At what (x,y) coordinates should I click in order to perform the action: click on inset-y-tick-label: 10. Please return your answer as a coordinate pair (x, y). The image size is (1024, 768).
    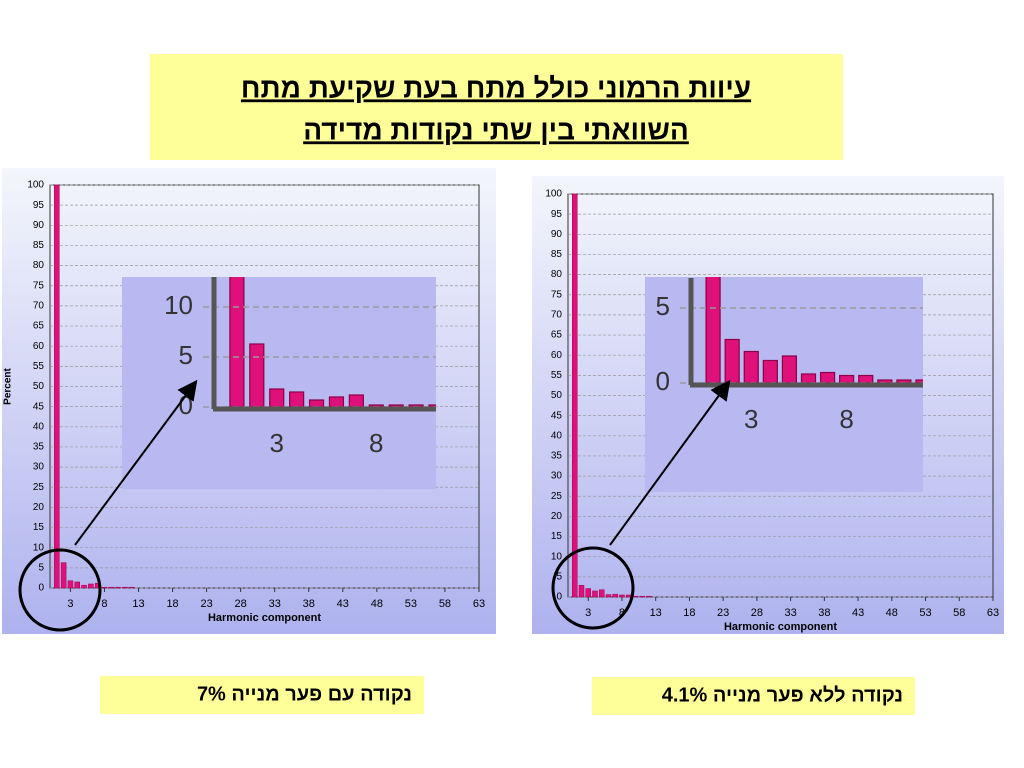
    Looking at the image, I should click on (178, 305).